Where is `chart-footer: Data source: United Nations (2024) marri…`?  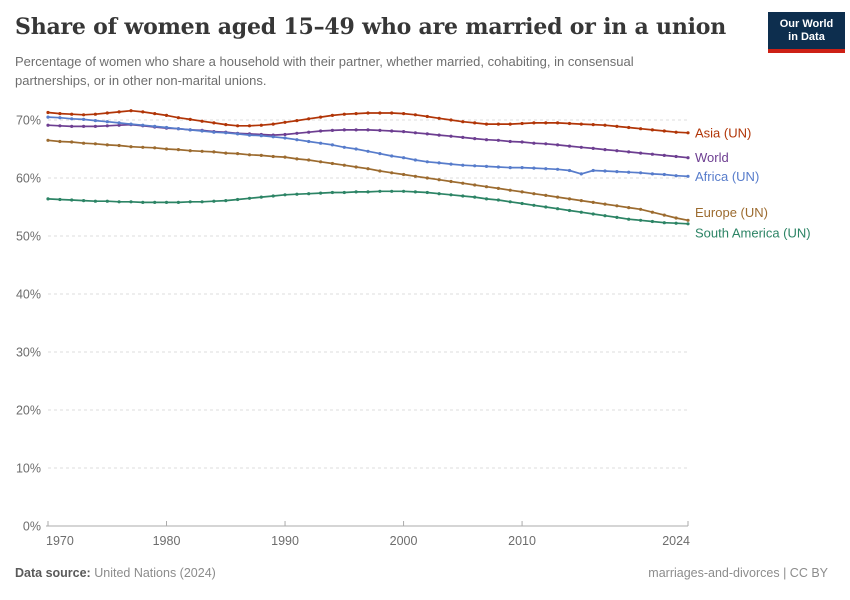
chart-footer: Data source: United Nations (2024) marri… is located at coordinates (421, 573).